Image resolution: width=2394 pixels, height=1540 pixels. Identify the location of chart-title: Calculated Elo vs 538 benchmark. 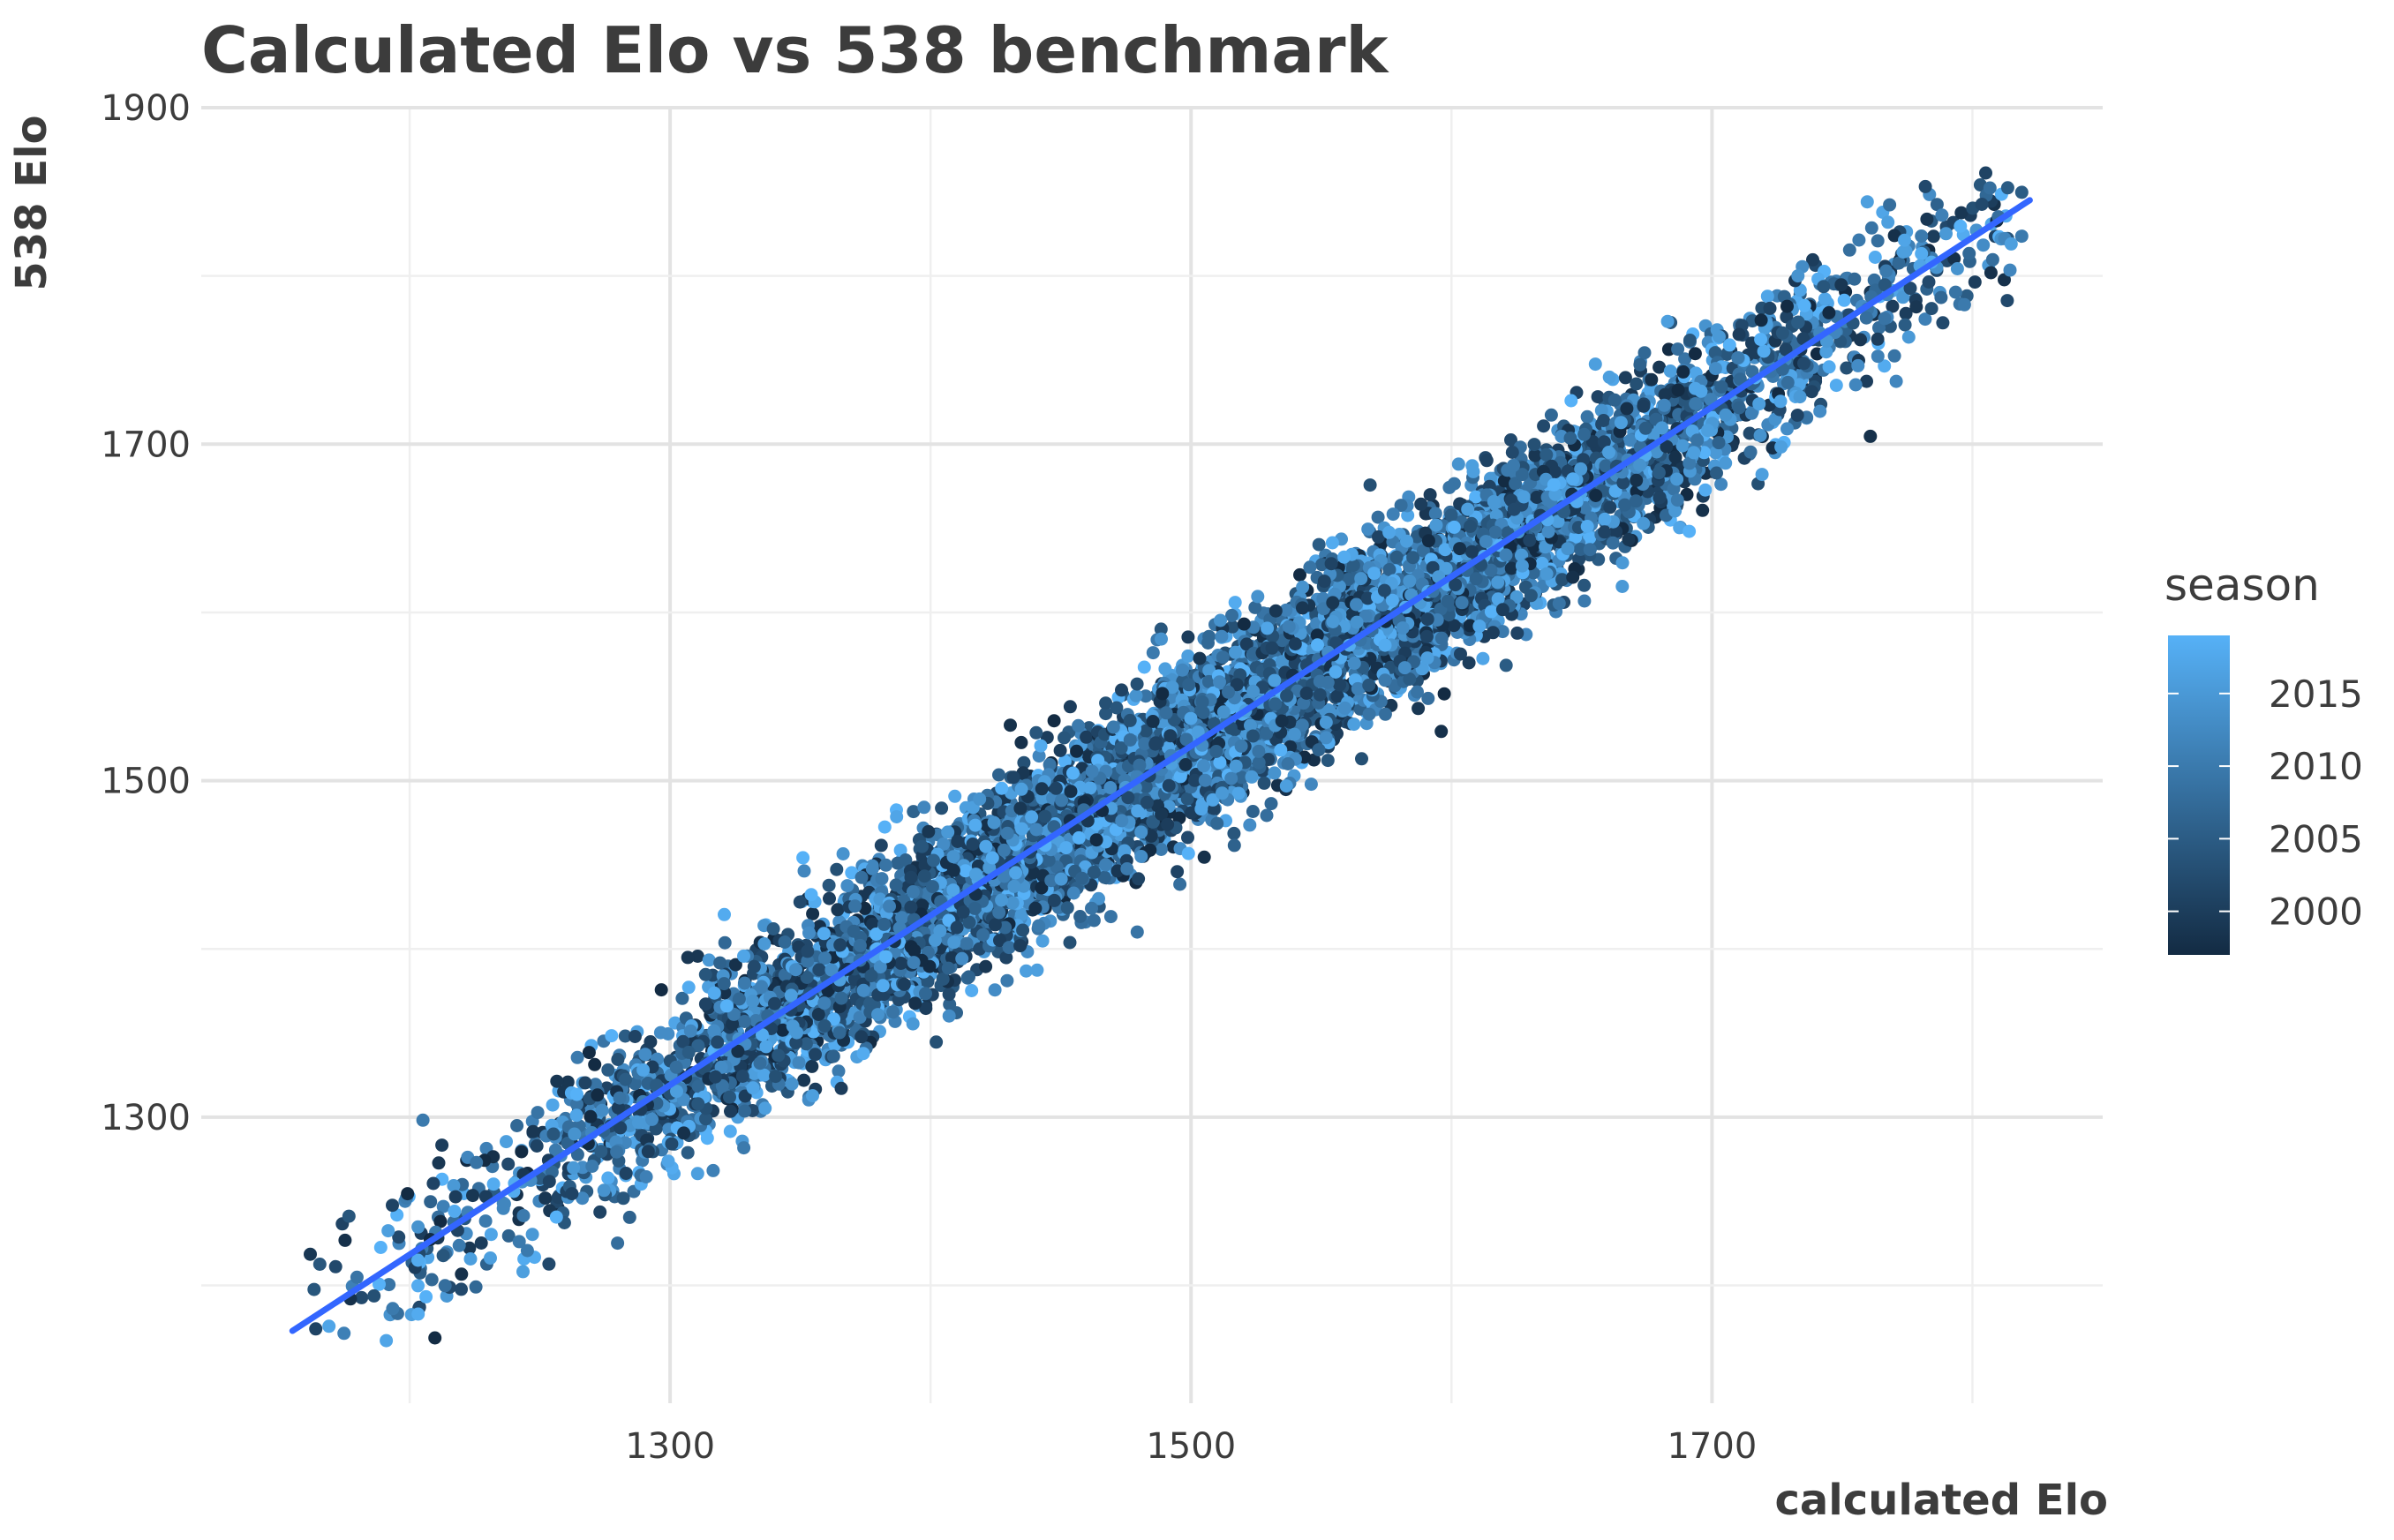
(795, 50).